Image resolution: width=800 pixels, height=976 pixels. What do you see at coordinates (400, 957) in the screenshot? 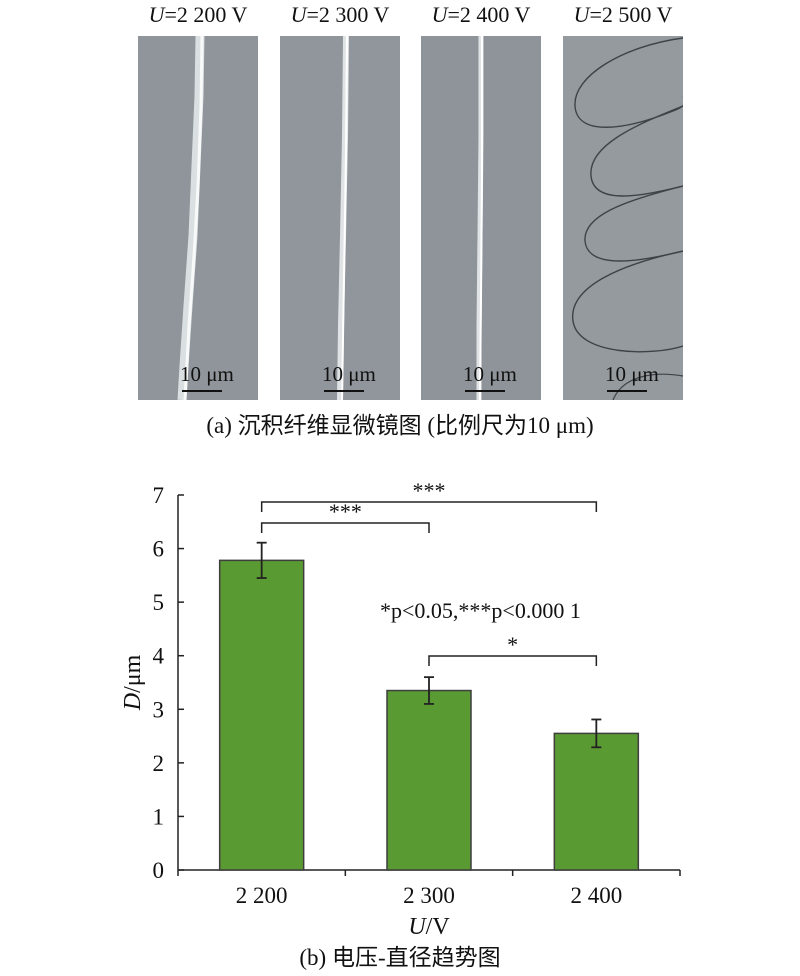
I see `caption-b: (b) 电压-直径趋势图` at bounding box center [400, 957].